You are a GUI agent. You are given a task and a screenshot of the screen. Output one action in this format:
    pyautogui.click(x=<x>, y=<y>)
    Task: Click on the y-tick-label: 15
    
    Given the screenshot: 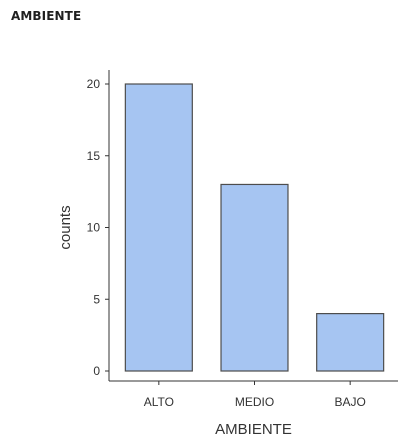 What is the action you would take?
    pyautogui.click(x=94, y=156)
    